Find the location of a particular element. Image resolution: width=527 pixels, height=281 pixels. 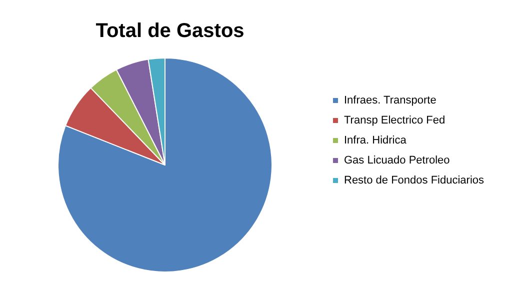

legend-label: Gas Licuado Petroleo is located at coordinates (397, 160).